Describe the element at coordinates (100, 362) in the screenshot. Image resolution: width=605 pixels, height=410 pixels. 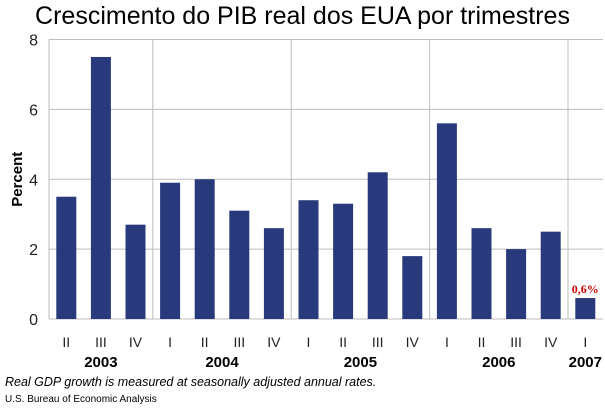
I see `year-label: 2003` at that location.